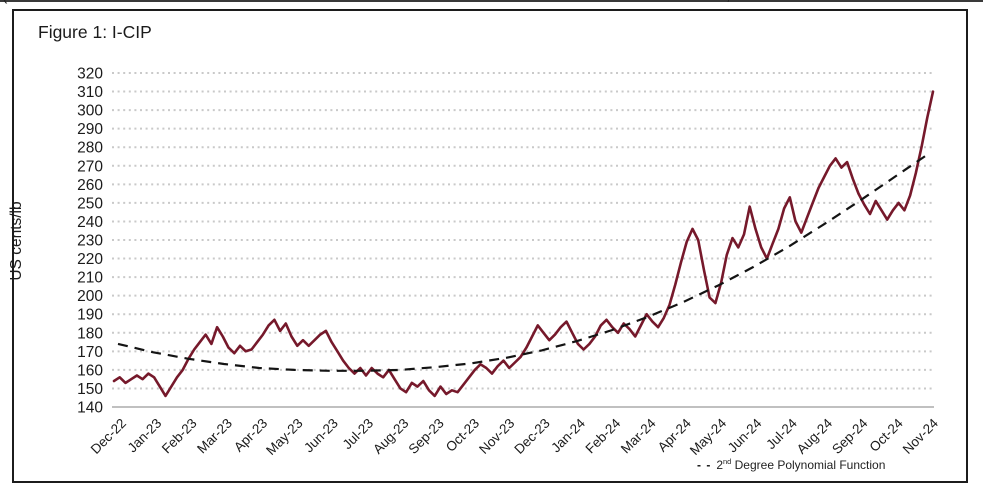 This screenshot has height=500, width=983. I want to click on cropped-text-fragment: (, so click(4, 2).